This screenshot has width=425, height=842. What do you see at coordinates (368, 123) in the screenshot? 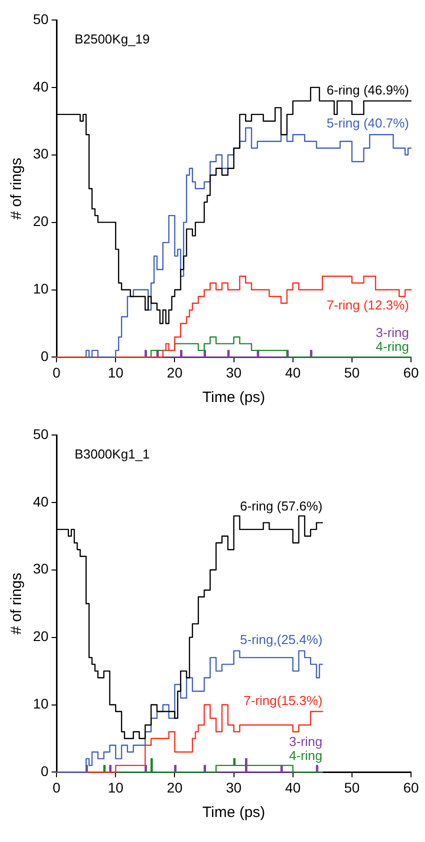
I see `series-label: 5-ring (40.7%)` at bounding box center [368, 123].